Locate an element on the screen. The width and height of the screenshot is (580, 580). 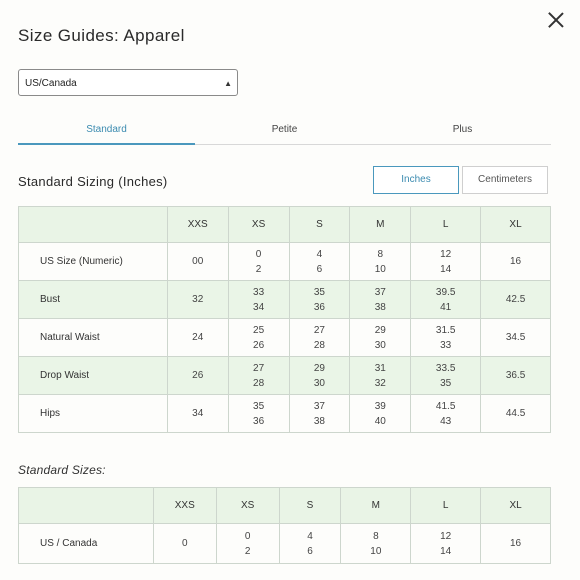
cell-value: 27 is located at coordinates (319, 330).